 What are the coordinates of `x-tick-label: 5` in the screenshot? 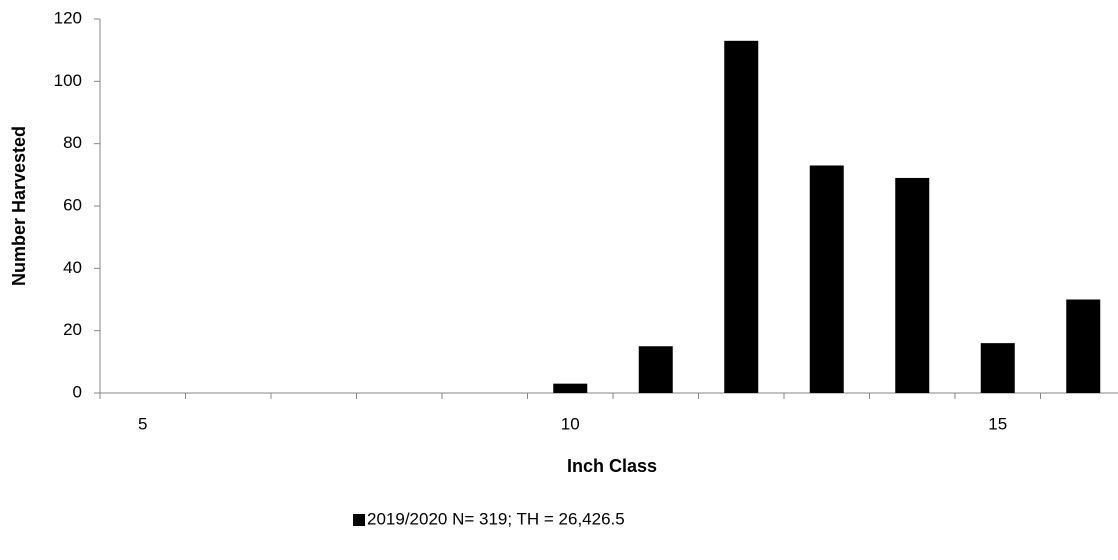 It's located at (142, 423).